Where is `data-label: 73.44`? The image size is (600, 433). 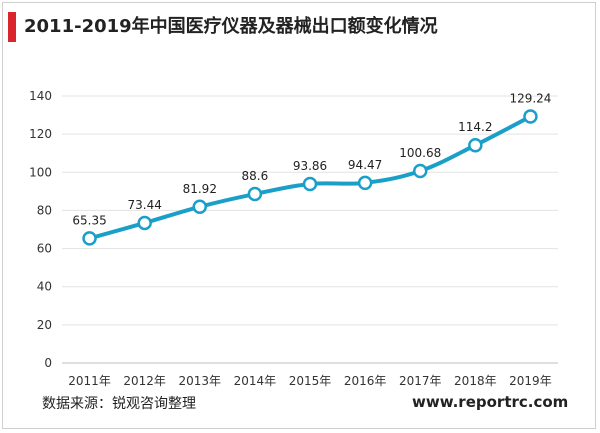 data-label: 73.44 is located at coordinates (144, 205).